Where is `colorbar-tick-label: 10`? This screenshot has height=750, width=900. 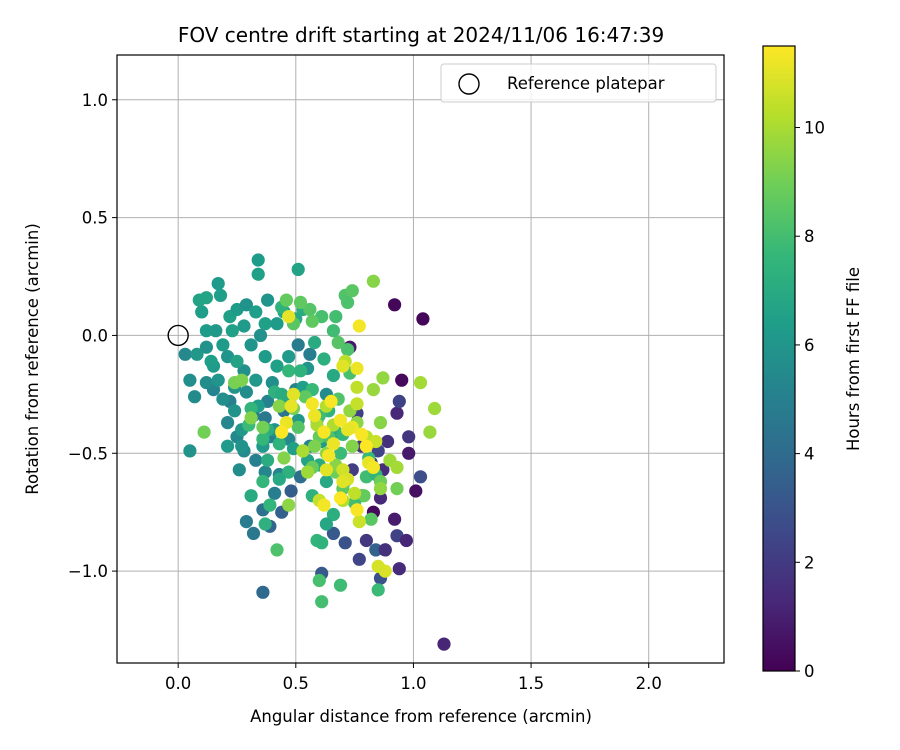 colorbar-tick-label: 10 is located at coordinates (814, 128).